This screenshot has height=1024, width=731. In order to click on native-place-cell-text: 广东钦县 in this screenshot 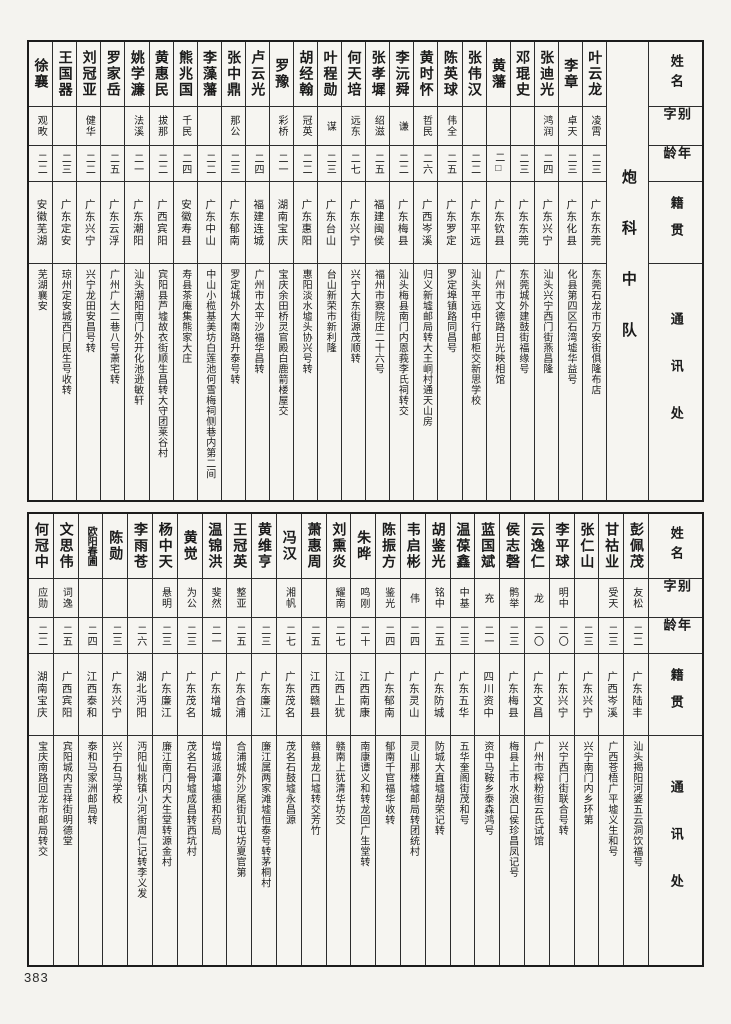, I will do `click(499, 222)`.